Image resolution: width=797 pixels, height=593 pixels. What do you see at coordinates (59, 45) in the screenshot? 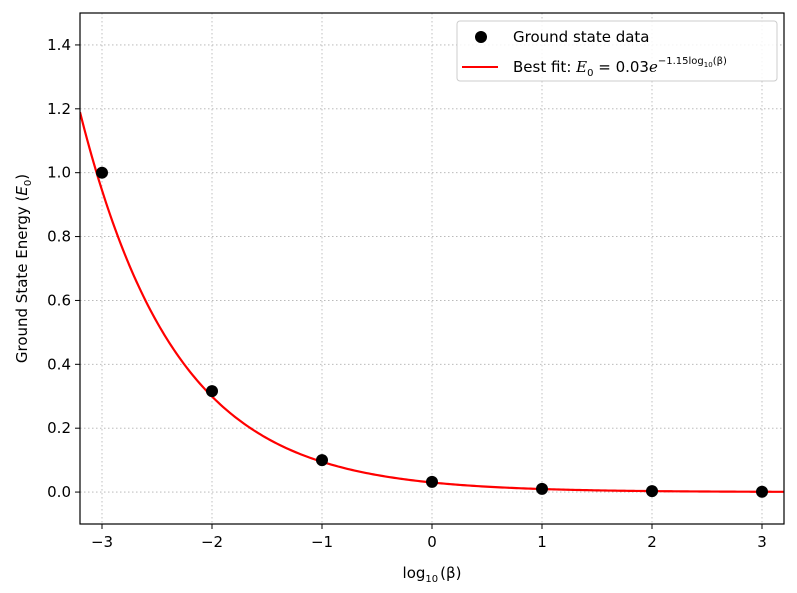
I see `y-tick-label: 1.4` at bounding box center [59, 45].